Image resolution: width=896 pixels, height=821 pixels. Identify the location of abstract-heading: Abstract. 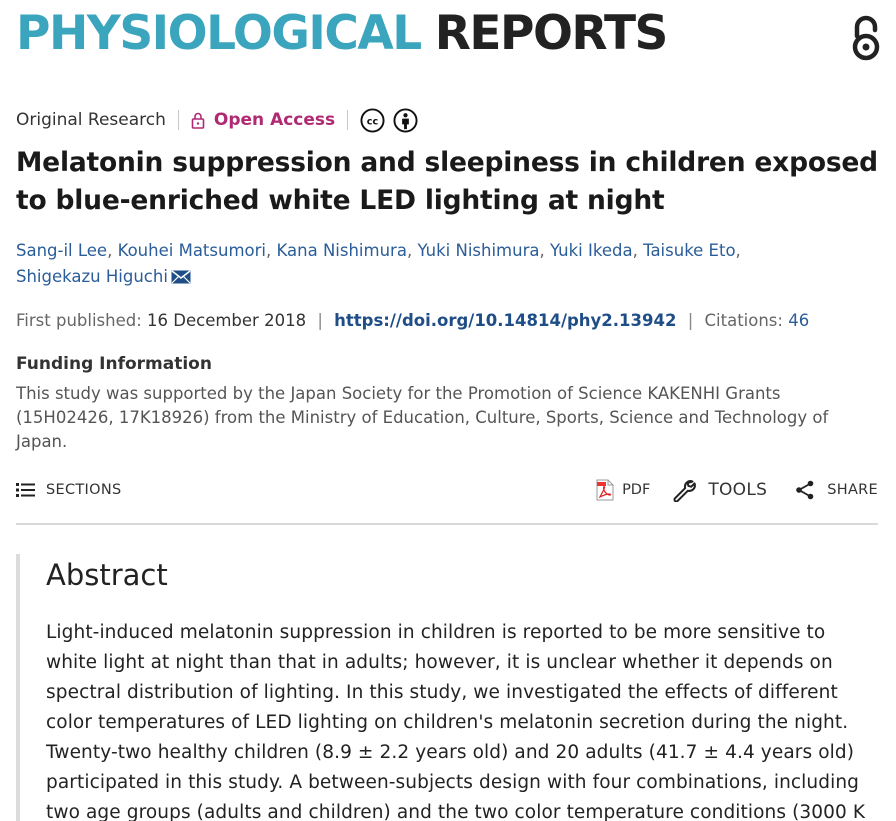
(107, 575).